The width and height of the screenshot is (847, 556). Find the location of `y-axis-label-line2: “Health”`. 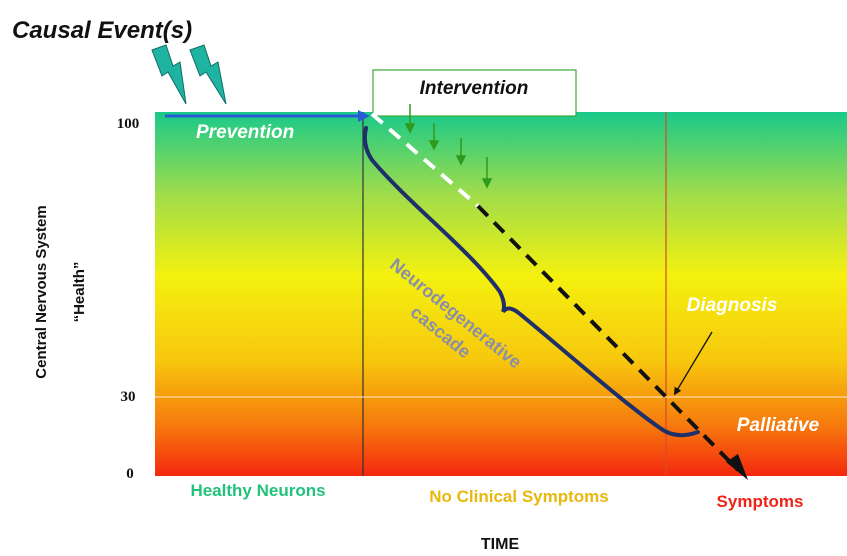

y-axis-label-line2: “Health” is located at coordinates (79, 292).